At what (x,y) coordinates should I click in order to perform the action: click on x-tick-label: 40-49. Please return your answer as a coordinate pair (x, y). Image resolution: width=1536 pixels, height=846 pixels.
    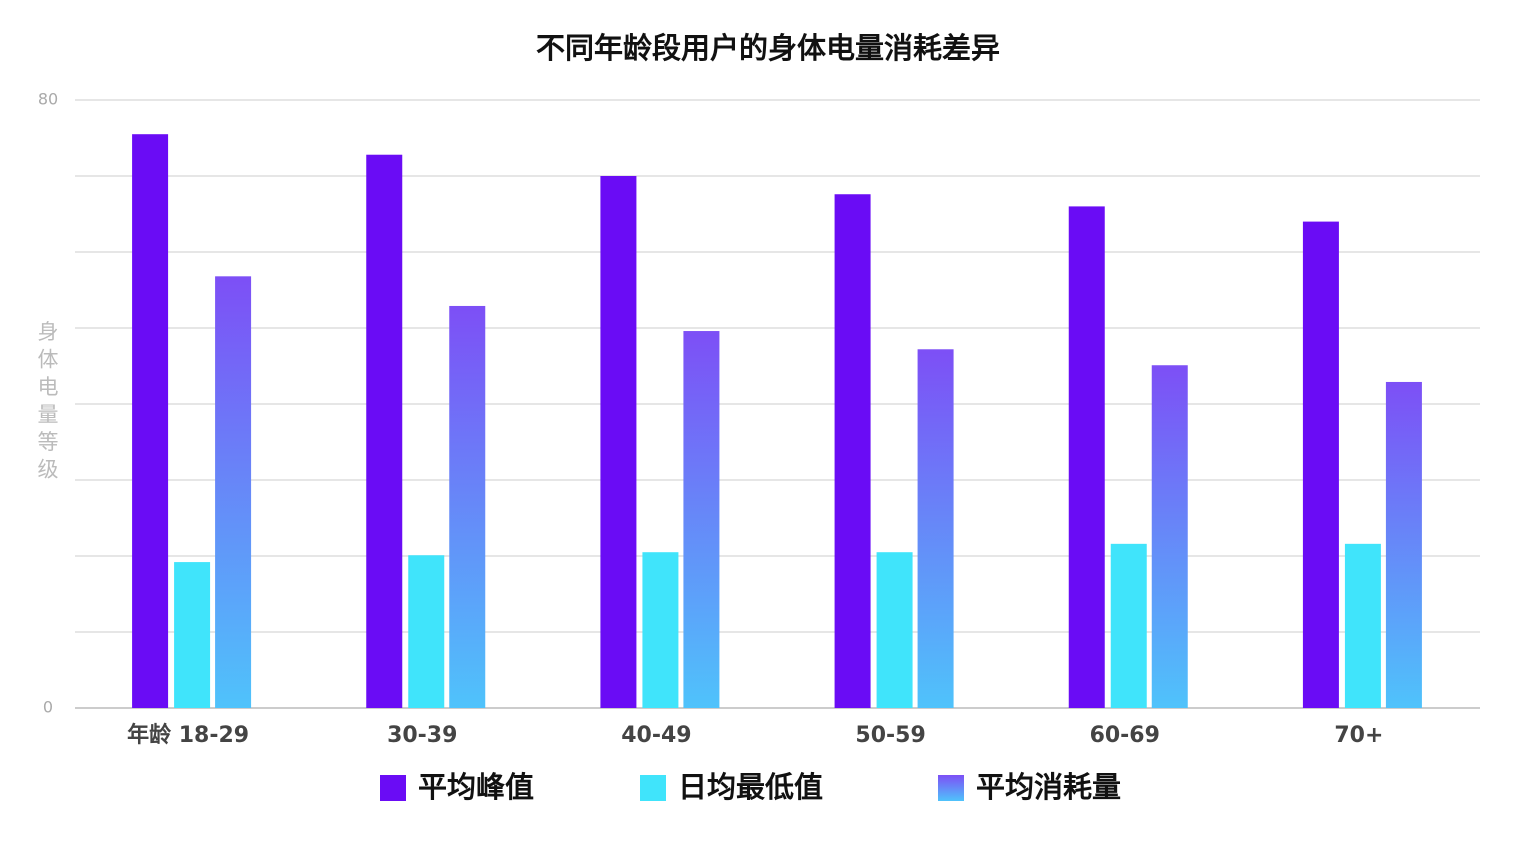
    Looking at the image, I should click on (656, 735).